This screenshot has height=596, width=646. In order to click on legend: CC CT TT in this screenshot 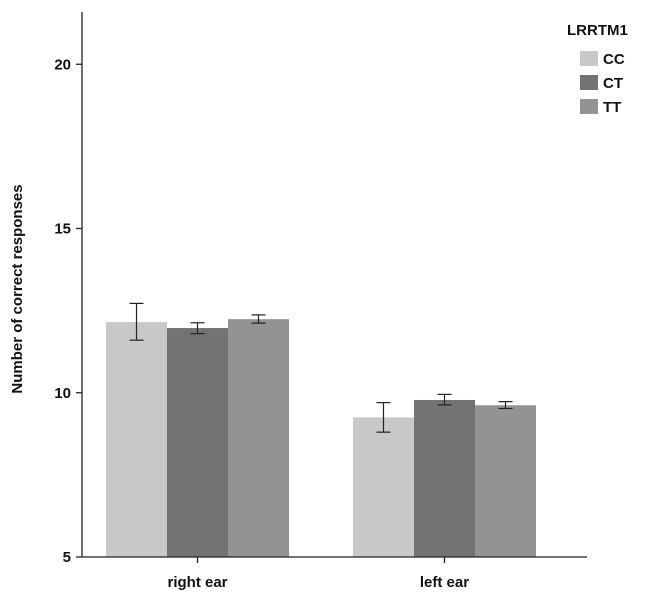, I will do `click(602, 83)`.